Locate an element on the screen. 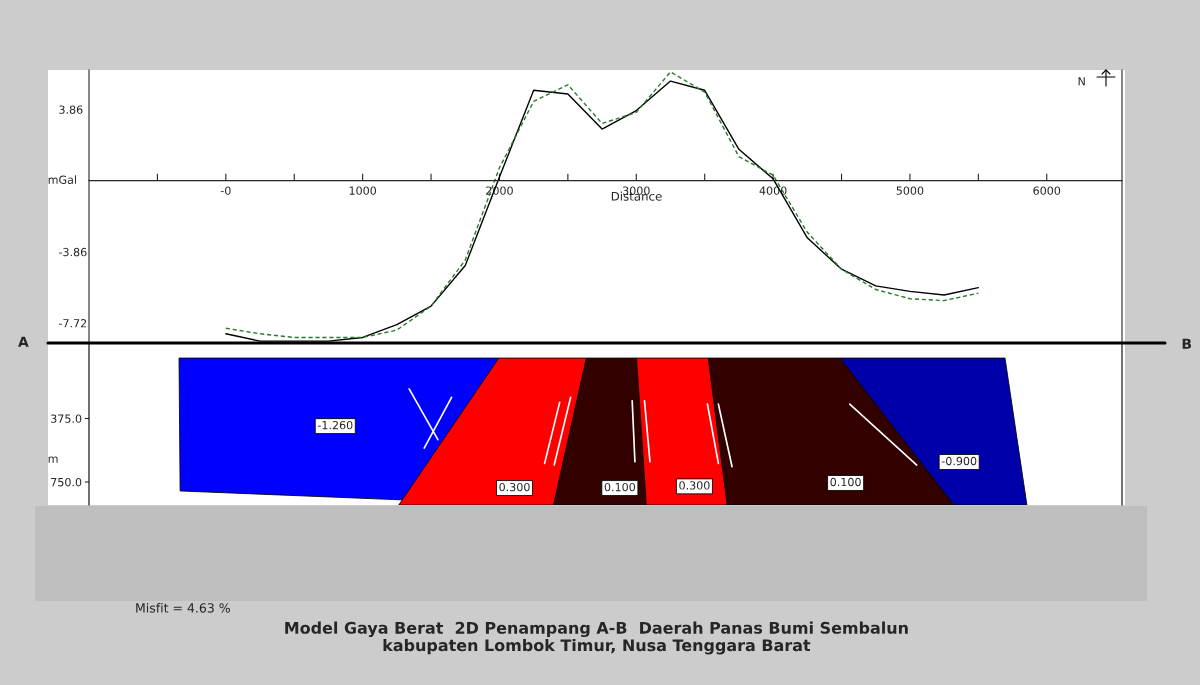 The image size is (1200, 685). text: 750.0 is located at coordinates (66, 482).